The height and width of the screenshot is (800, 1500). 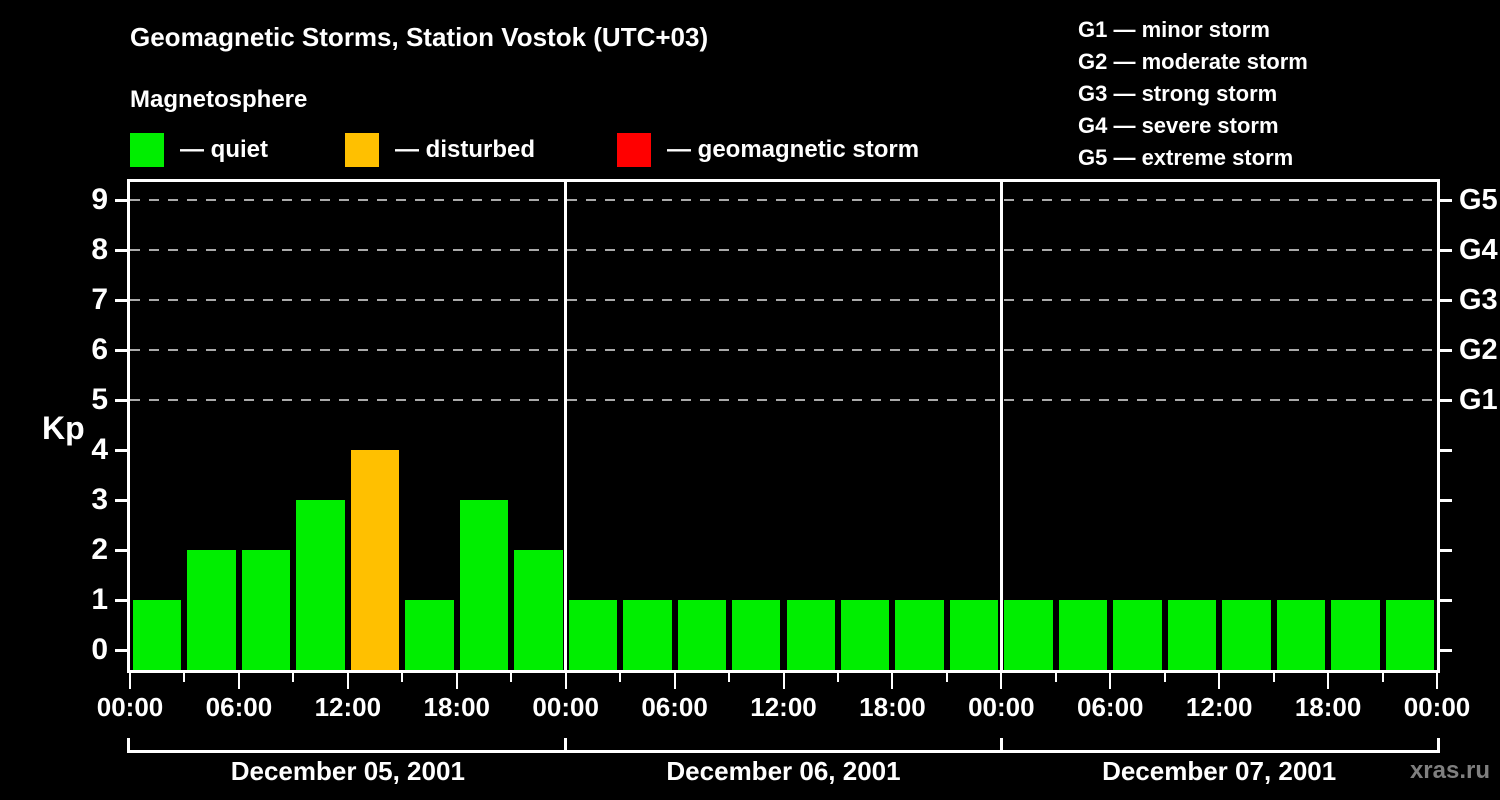 What do you see at coordinates (783, 771) in the screenshot?
I see `date-label: December 06, 2001` at bounding box center [783, 771].